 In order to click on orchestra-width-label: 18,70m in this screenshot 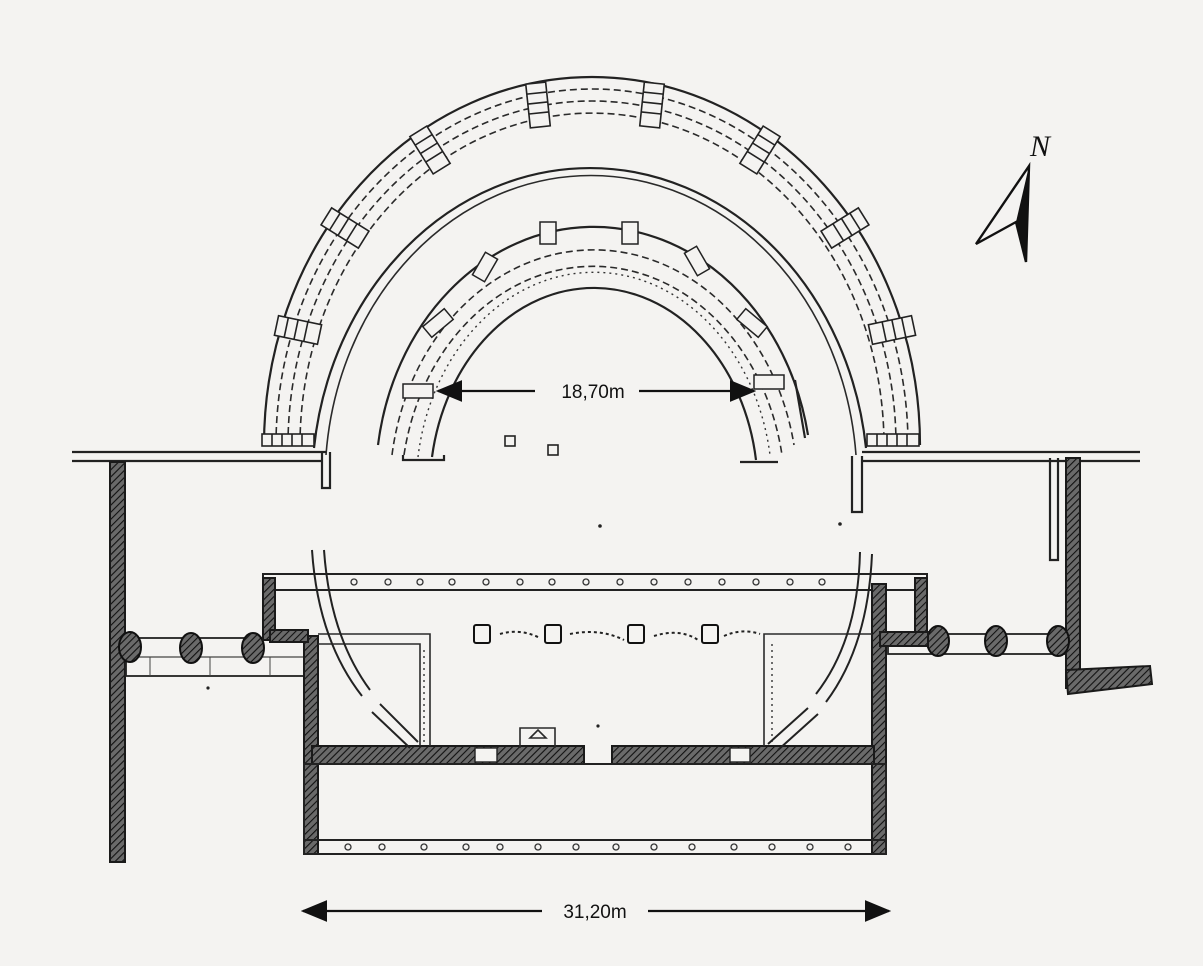, I will do `click(592, 392)`.